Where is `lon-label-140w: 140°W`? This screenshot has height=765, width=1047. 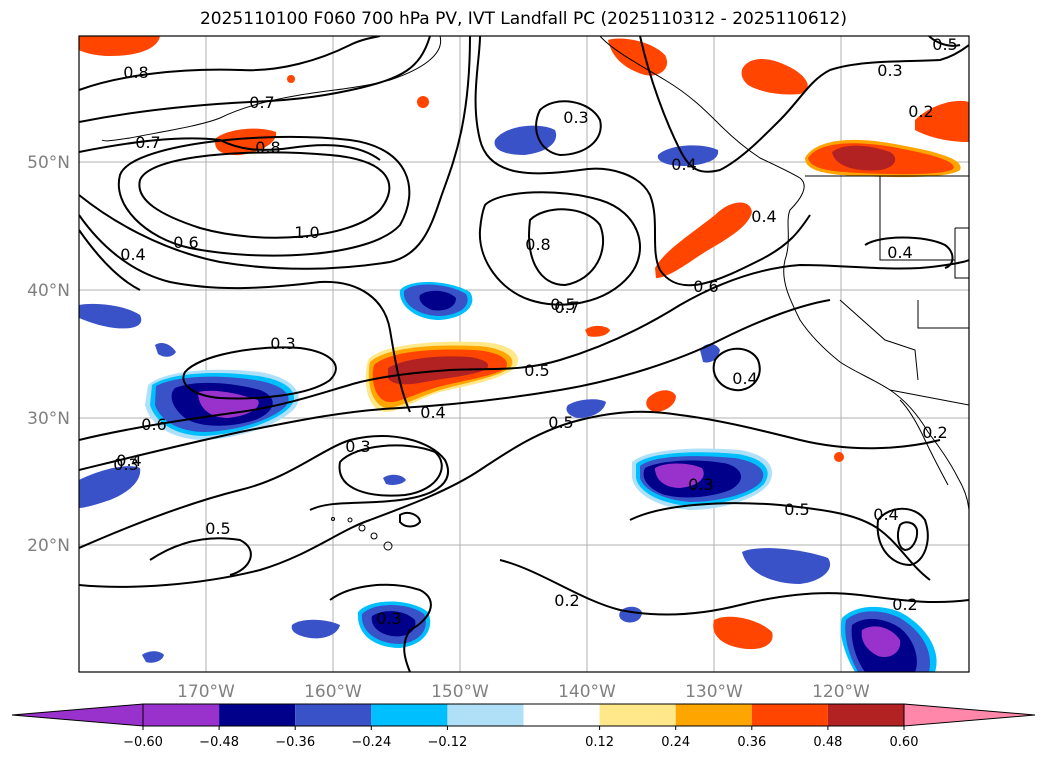
lon-label-140w: 140°W is located at coordinates (587, 692).